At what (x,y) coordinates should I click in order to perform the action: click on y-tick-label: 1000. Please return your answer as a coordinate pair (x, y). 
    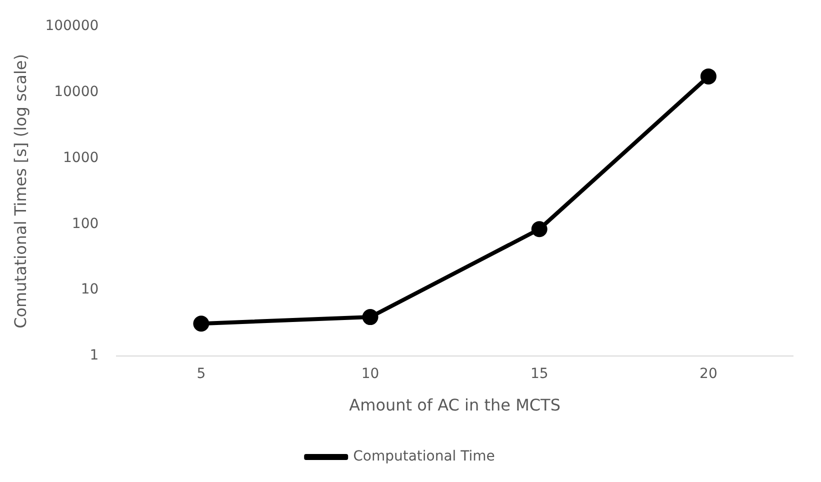
    Looking at the image, I should click on (81, 158).